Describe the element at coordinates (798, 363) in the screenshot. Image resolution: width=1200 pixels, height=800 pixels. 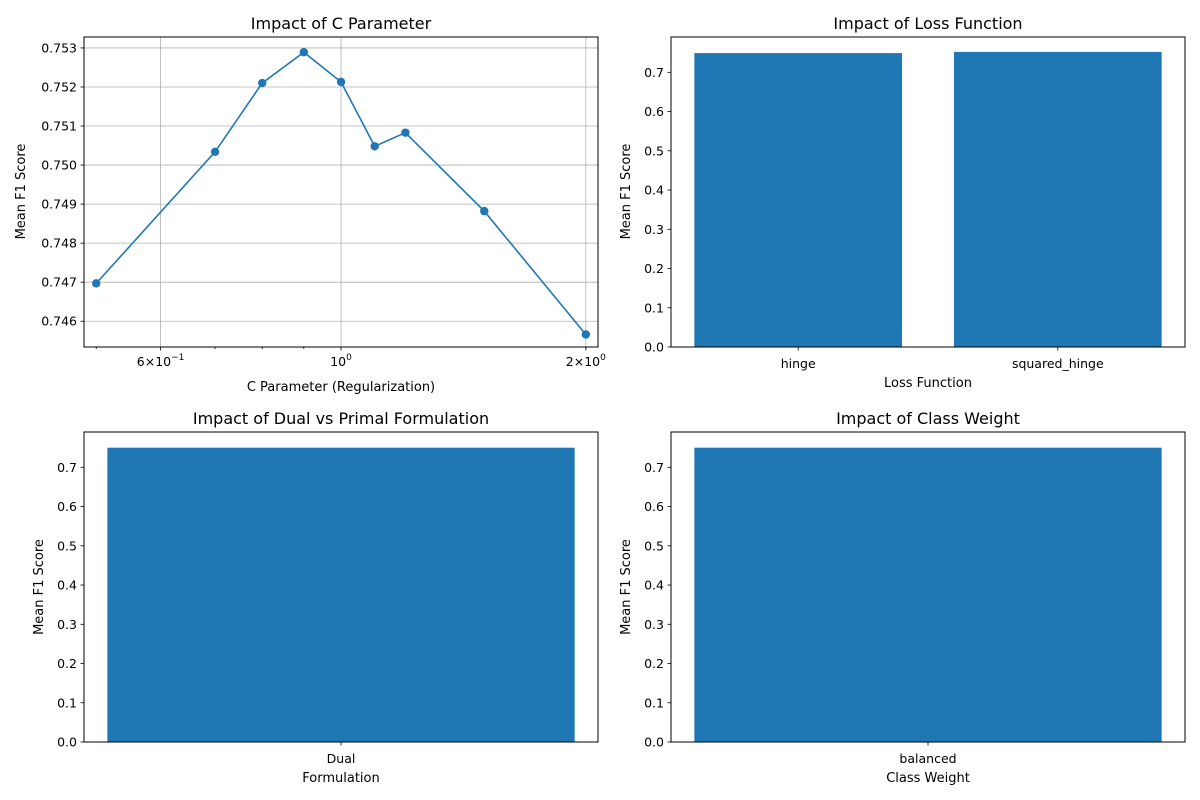
I see `x-tick-label: hinge` at that location.